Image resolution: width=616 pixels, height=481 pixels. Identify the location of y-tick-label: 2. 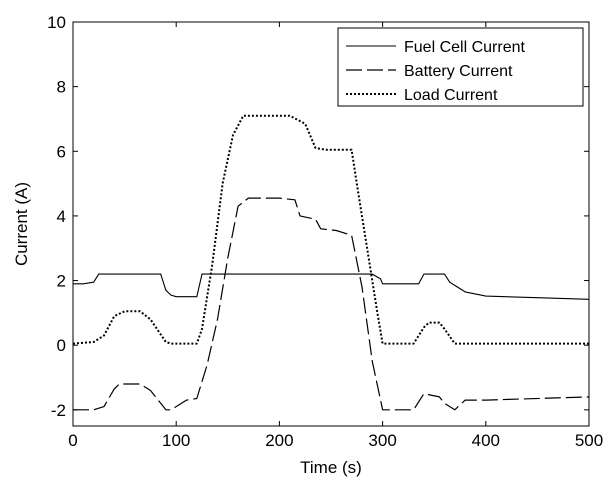
(61, 281).